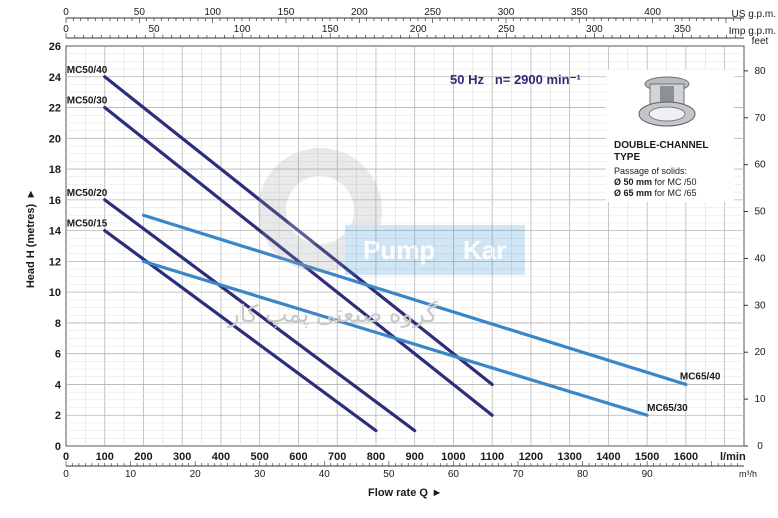 The height and width of the screenshot is (518, 778). I want to click on imp-gpm-tick-label: 150, so click(330, 29).